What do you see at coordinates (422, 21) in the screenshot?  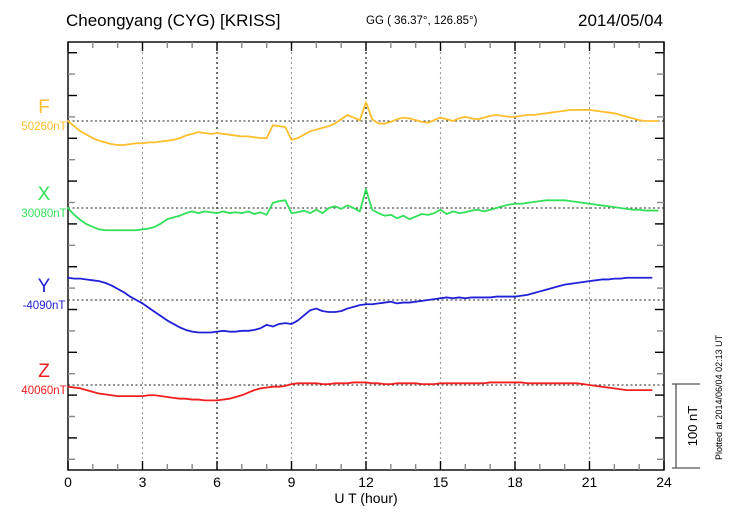 I see `station-coordinates: GG ( 36.37°, 126.85°)` at bounding box center [422, 21].